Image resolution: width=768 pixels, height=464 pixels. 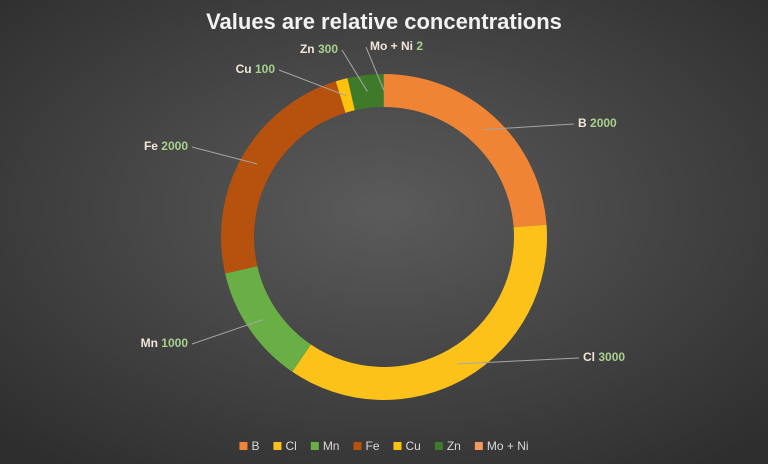 I want to click on data-label: B 2000, so click(x=597, y=123).